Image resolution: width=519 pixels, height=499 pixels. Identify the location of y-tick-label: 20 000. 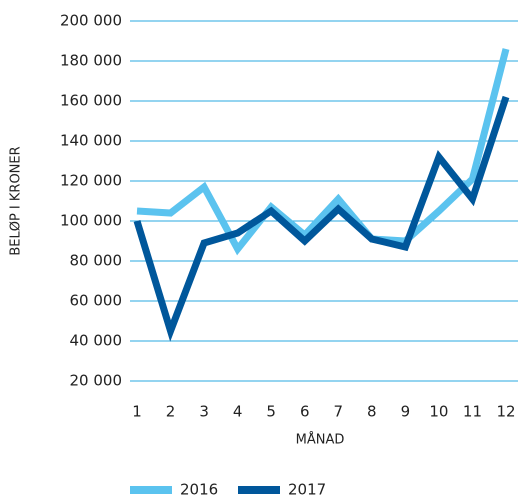
(96, 381).